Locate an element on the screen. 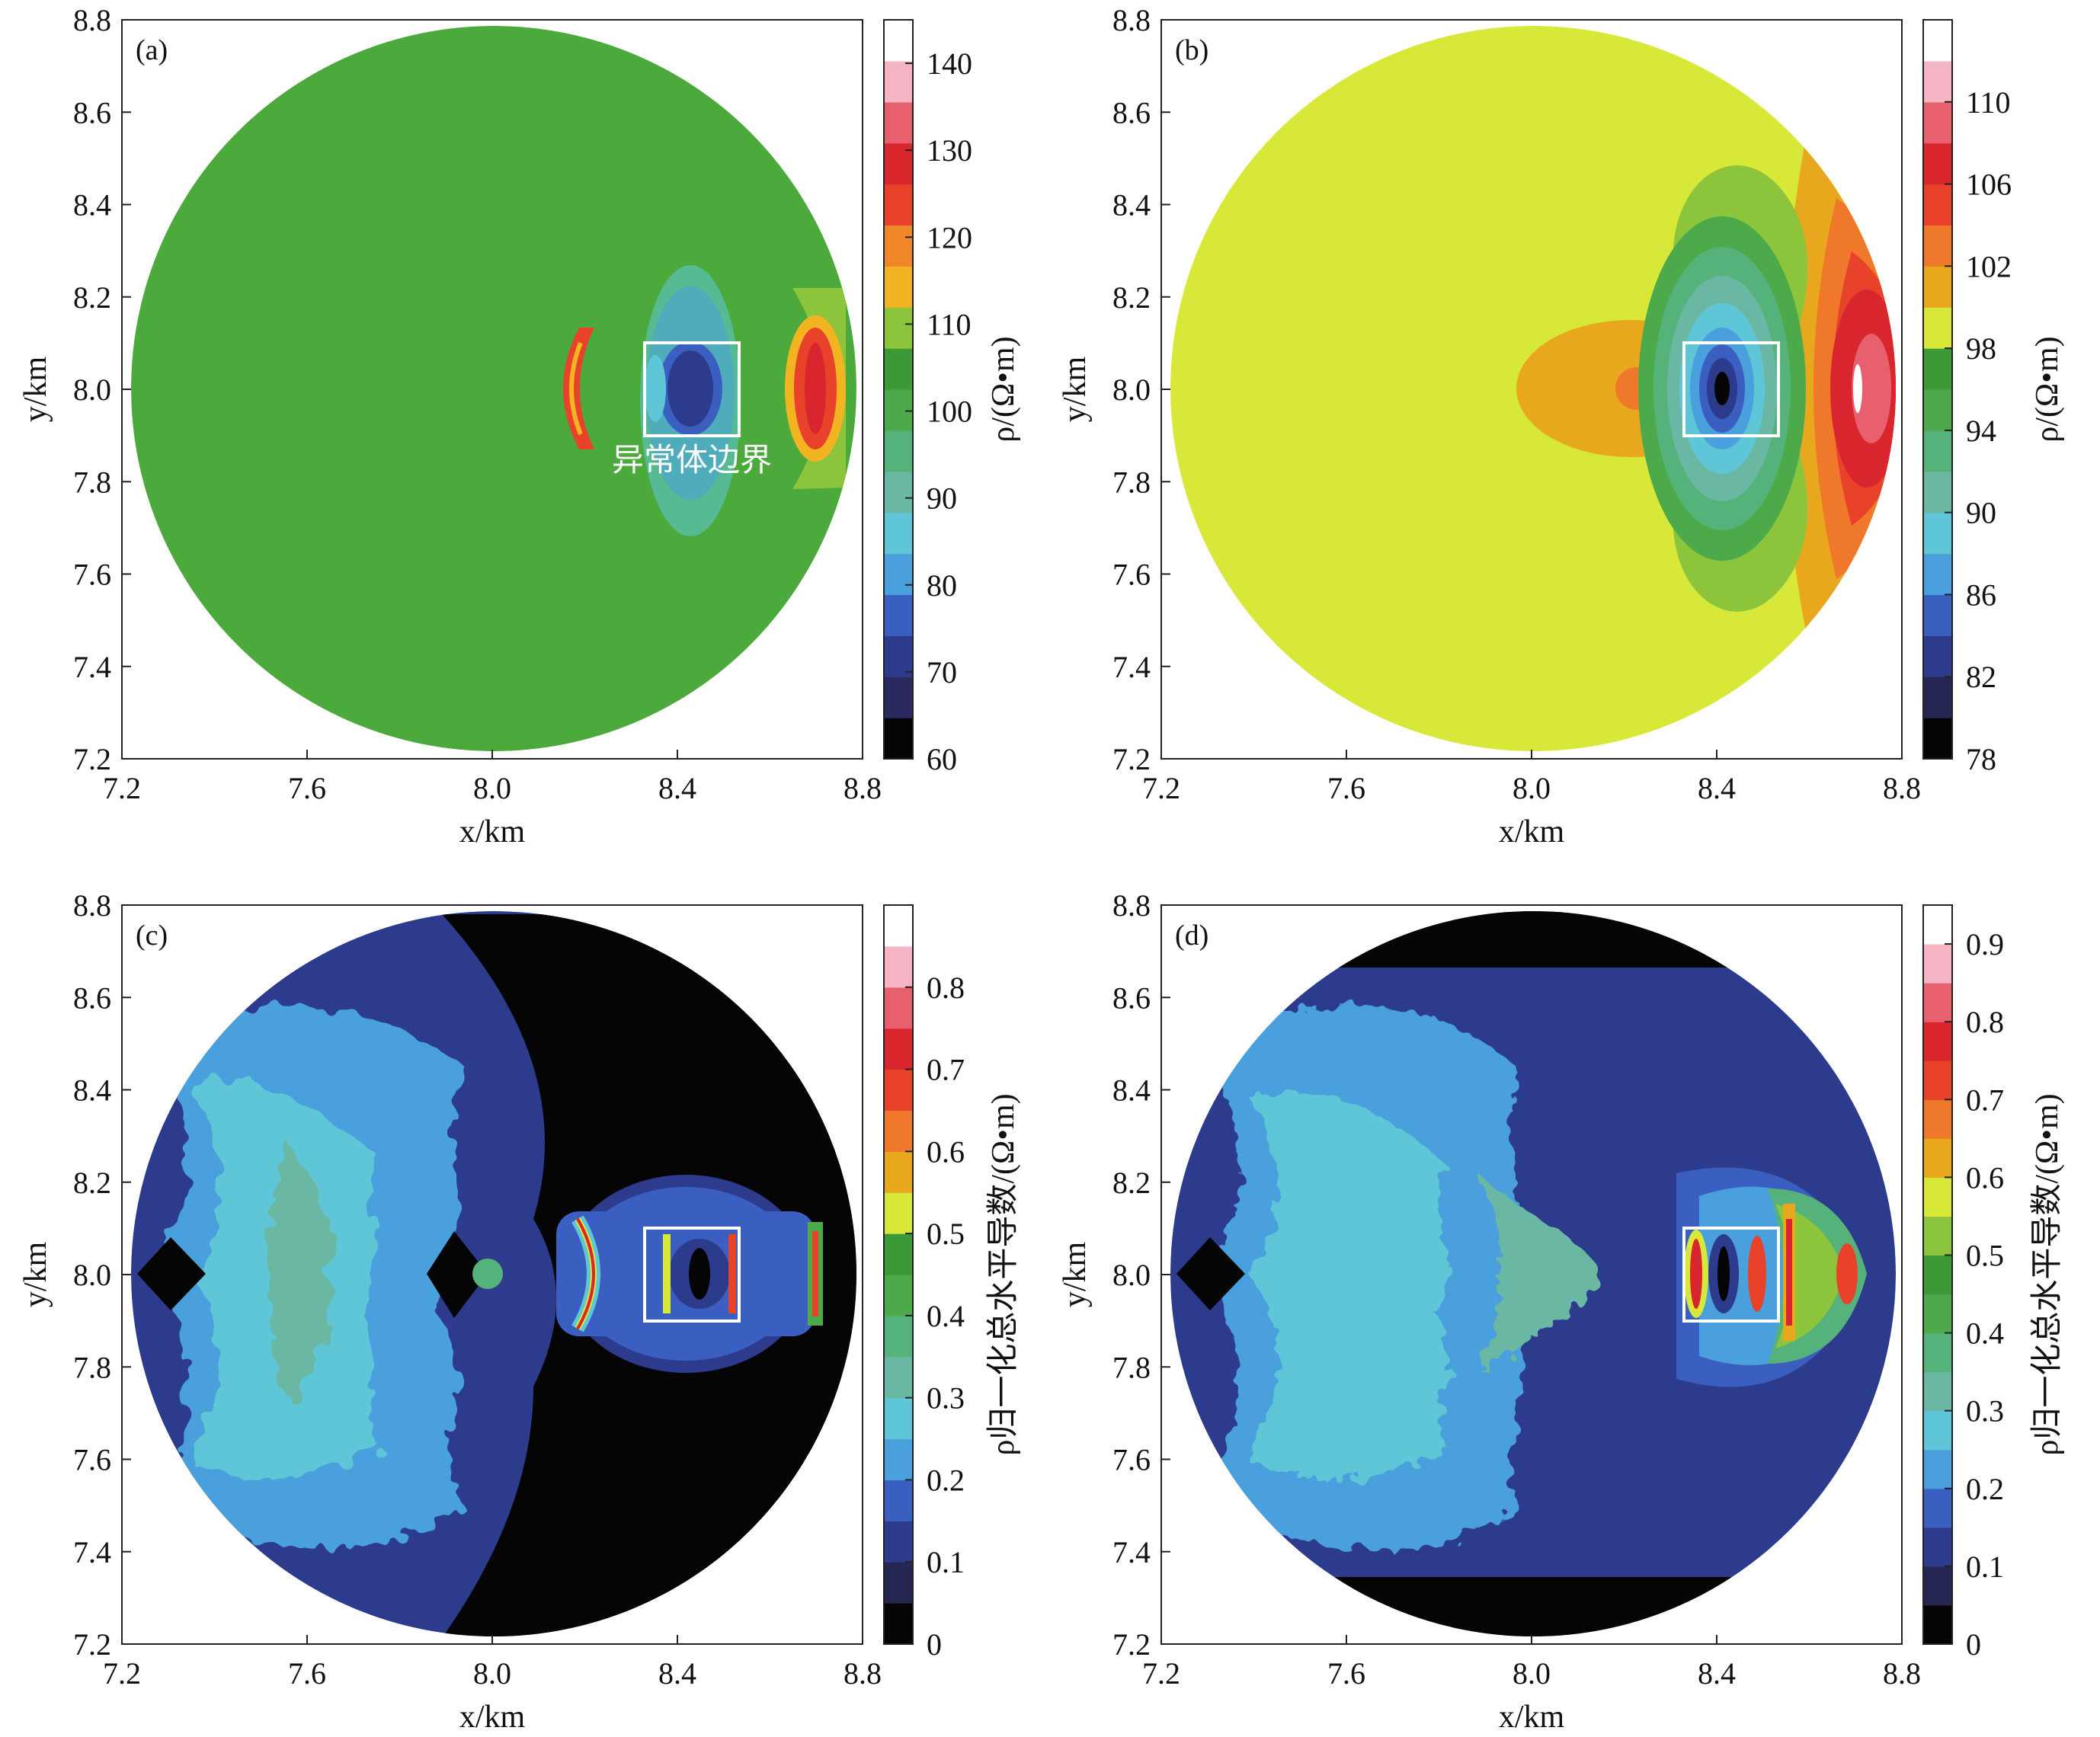 The image size is (2100, 1737). x-ticks-b: 7.2 7.6 8.0 8.4 8.8 is located at coordinates (1531, 777).